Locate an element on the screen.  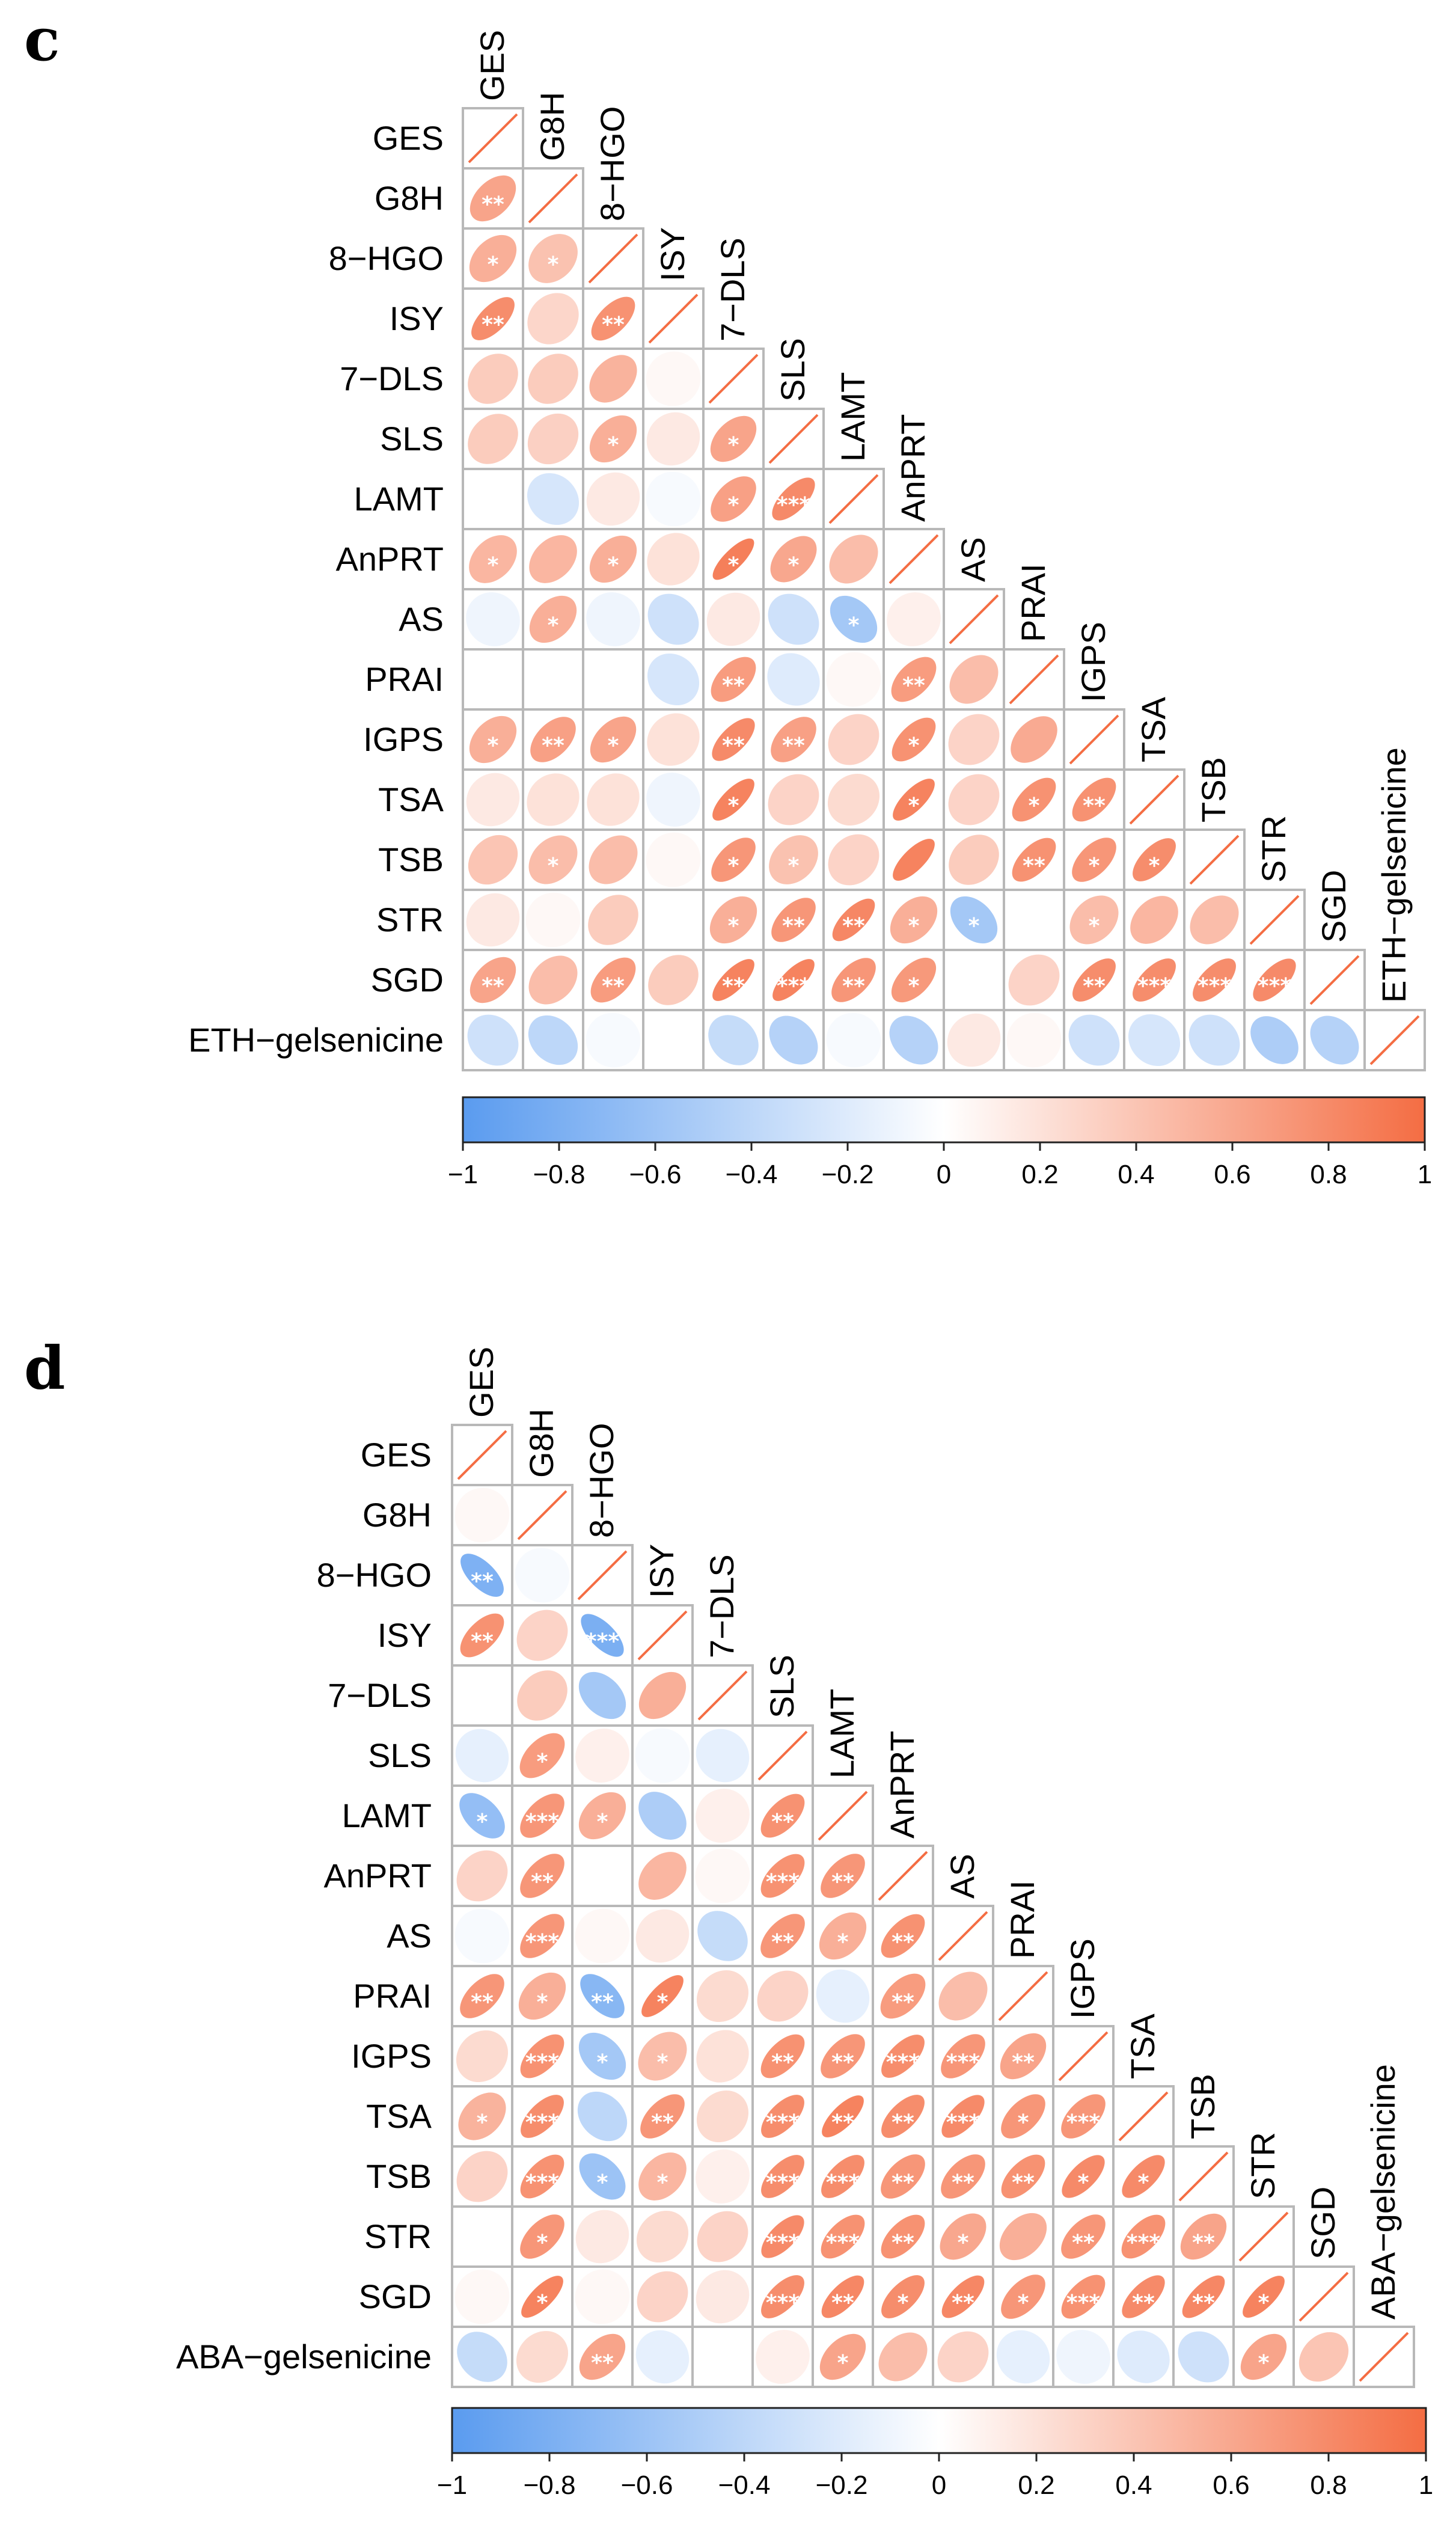
column-label: PRAI is located at coordinates (1033, 602).